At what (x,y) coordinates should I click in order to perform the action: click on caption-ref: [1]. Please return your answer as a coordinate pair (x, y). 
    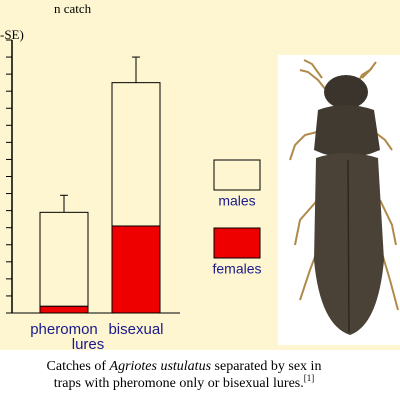
    Looking at the image, I should click on (309, 378).